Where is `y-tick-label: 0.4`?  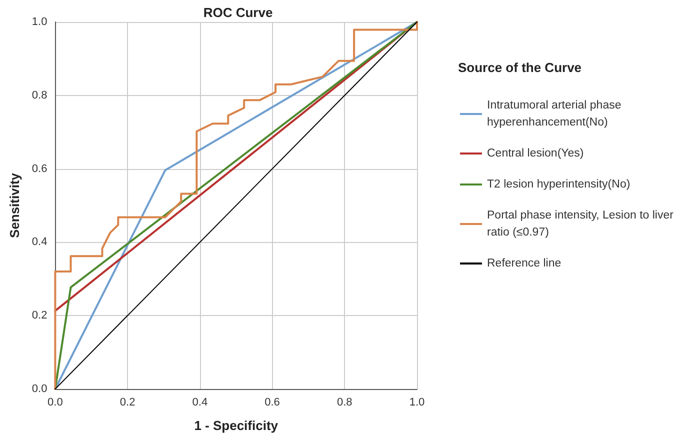
y-tick-label: 0.4 is located at coordinates (40, 242).